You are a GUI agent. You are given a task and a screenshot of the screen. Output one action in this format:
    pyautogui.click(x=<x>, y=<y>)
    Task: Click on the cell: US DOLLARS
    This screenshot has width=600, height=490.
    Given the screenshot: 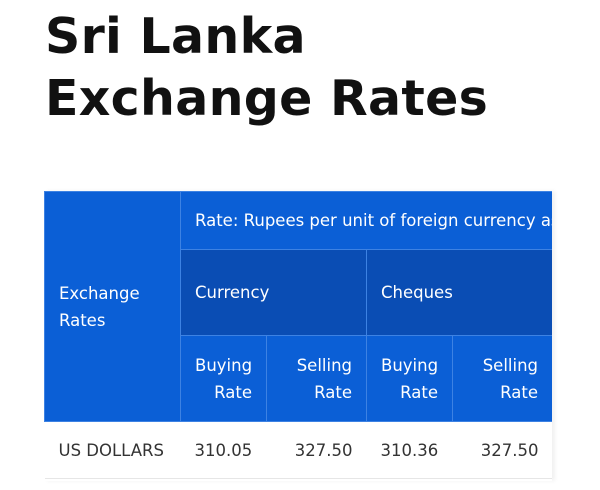 What is the action you would take?
    pyautogui.click(x=112, y=450)
    